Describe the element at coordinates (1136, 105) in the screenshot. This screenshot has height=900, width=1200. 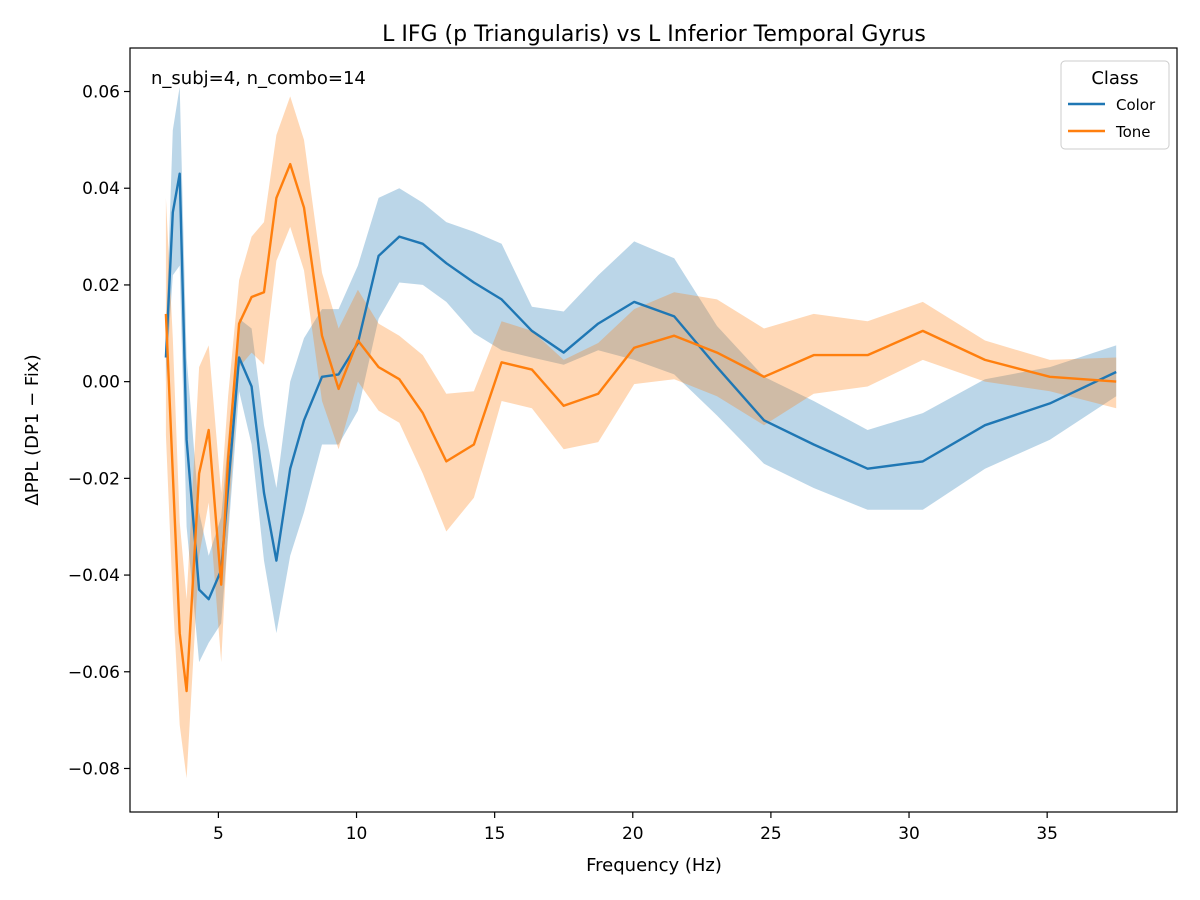
I see `legend-label-color: Color` at that location.